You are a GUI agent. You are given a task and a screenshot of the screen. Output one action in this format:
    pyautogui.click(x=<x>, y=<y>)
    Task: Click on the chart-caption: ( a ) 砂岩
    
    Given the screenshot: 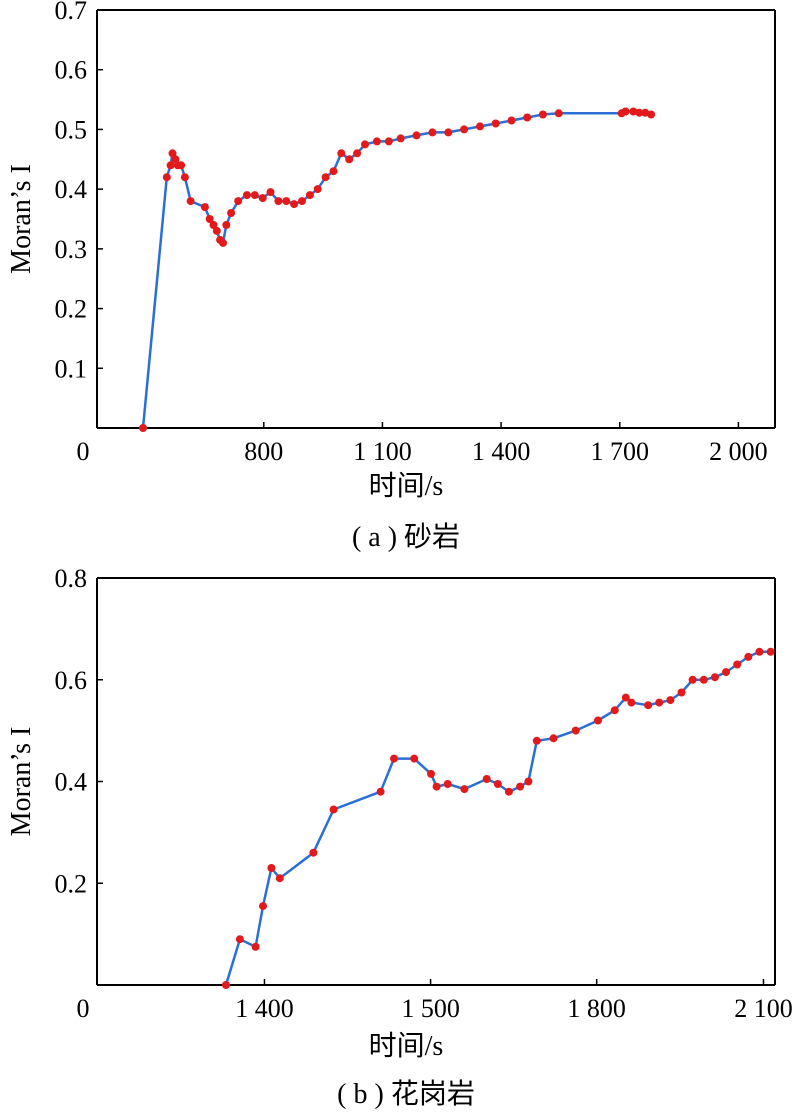 What is the action you would take?
    pyautogui.click(x=406, y=537)
    